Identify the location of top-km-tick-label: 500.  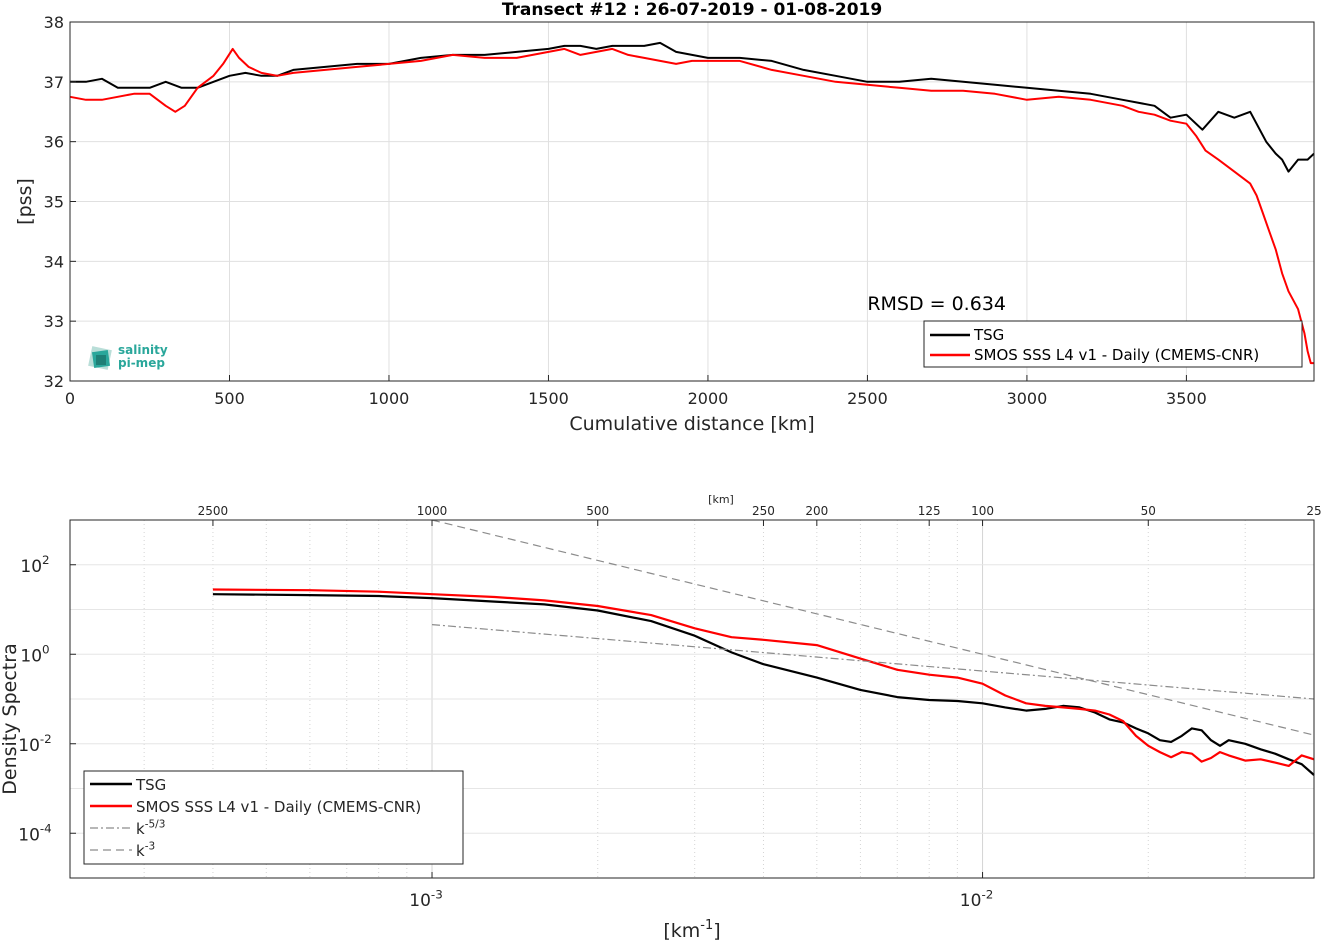
(597, 511).